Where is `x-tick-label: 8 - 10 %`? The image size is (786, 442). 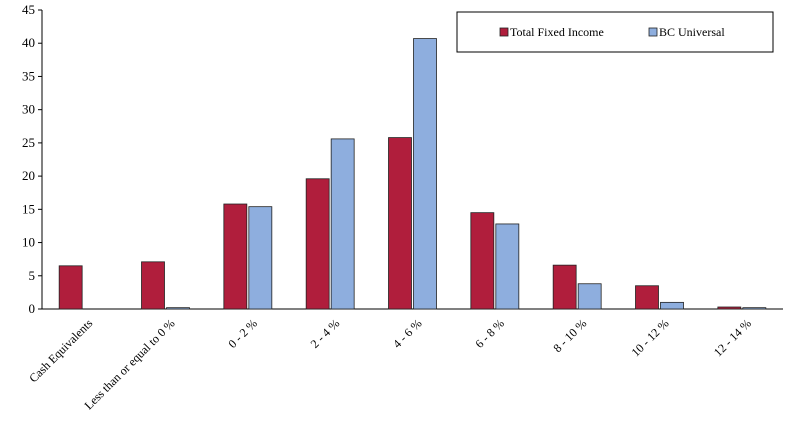
x-tick-label: 8 - 10 % is located at coordinates (569, 335).